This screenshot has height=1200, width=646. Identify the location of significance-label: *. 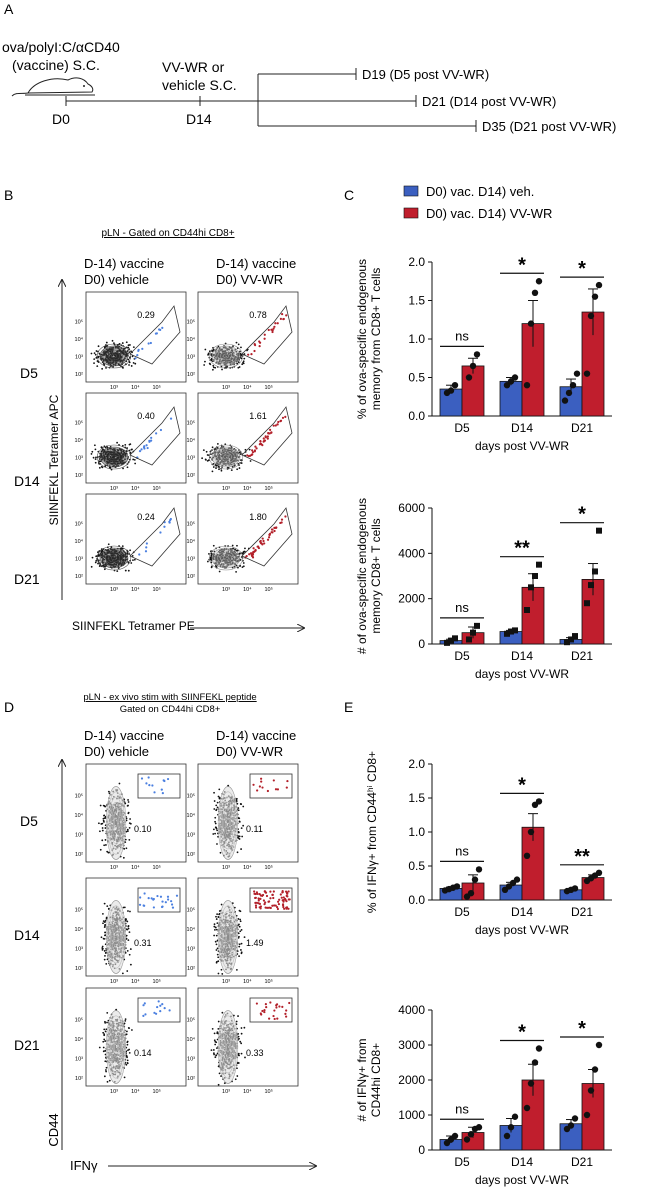
(582, 515).